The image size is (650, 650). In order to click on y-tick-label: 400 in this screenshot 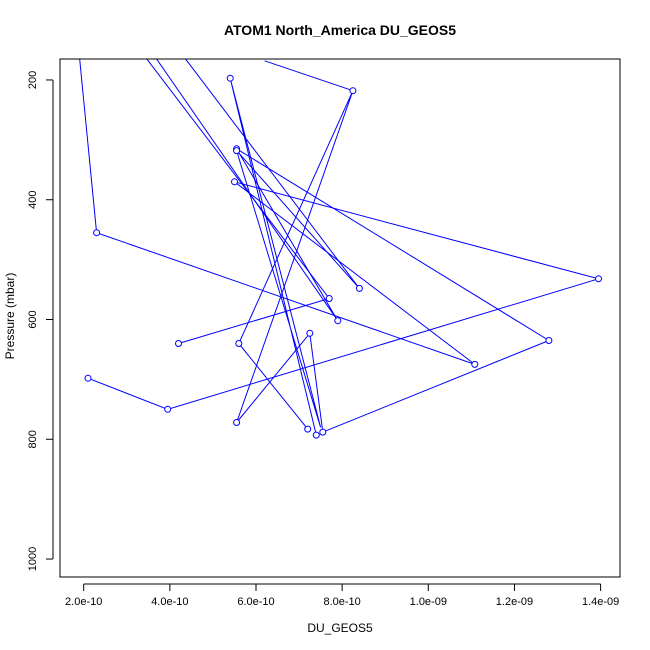, I will do `click(33, 200)`.